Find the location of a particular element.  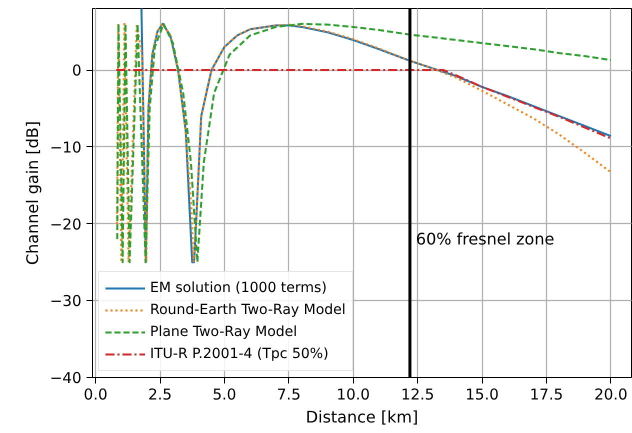

x-tick-label: 20.0 is located at coordinates (611, 395).